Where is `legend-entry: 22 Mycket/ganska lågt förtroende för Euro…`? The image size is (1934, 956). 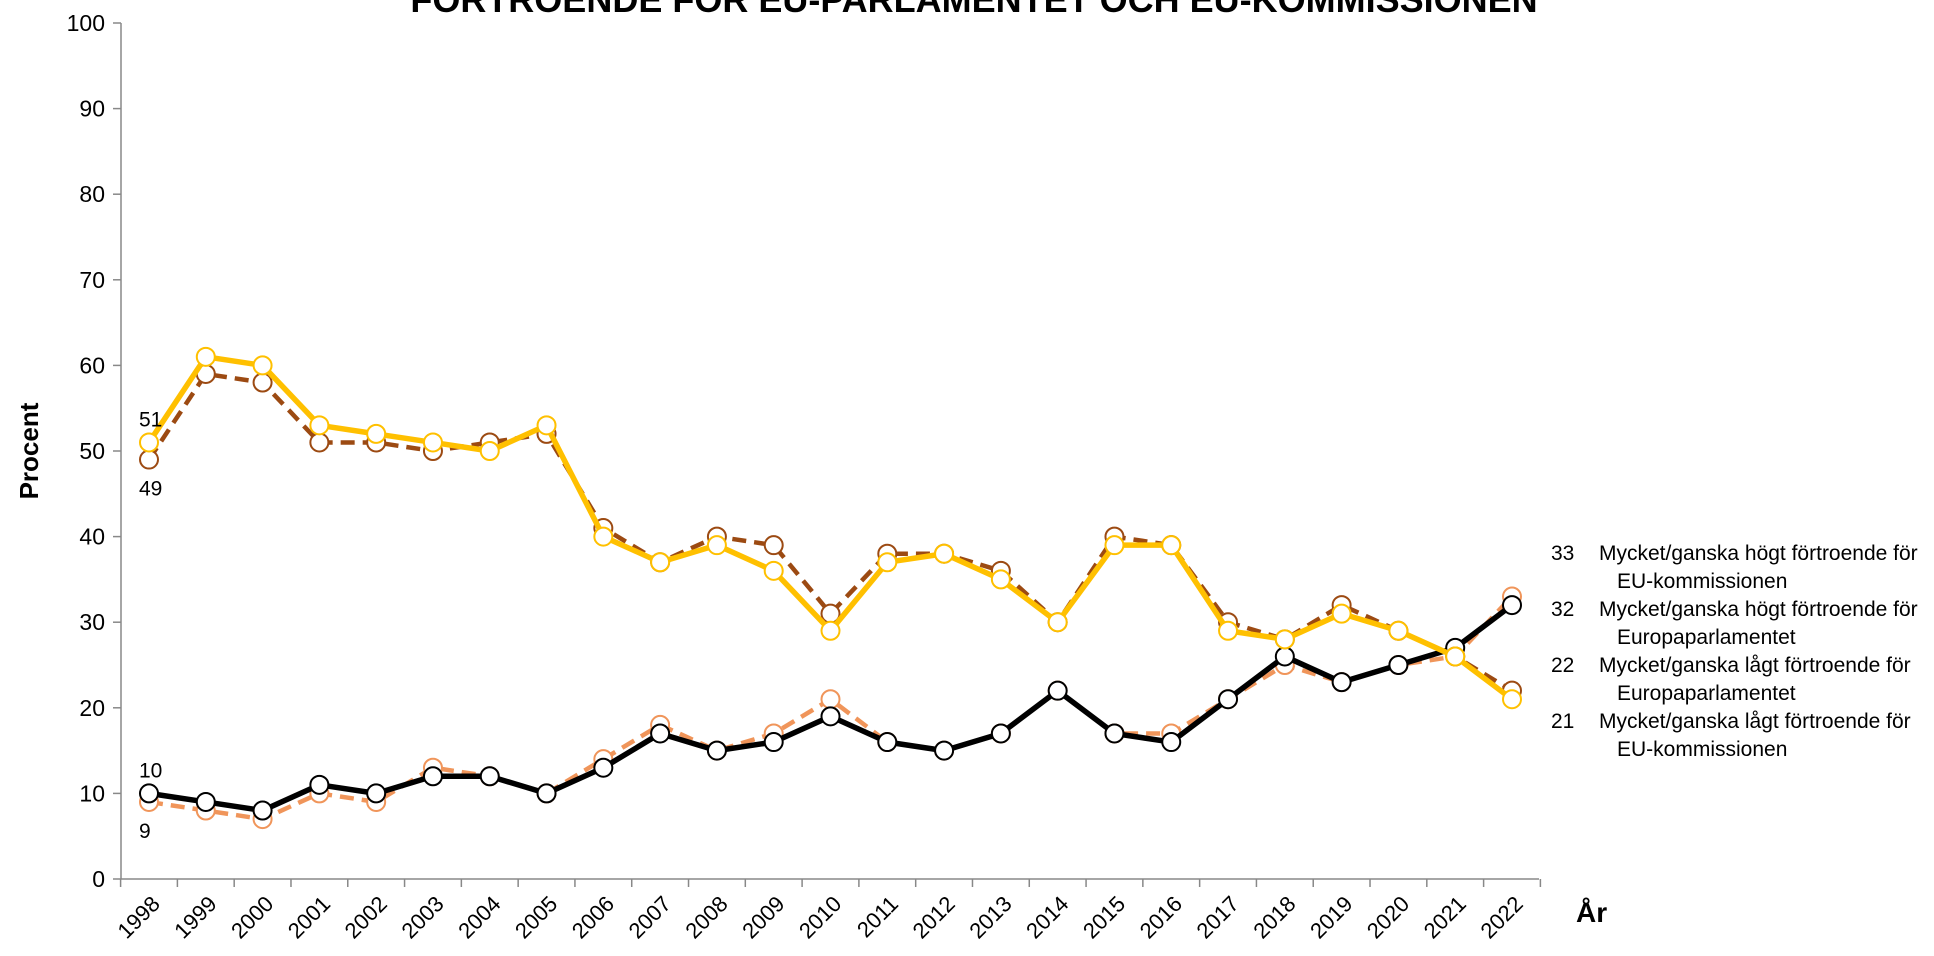 legend-entry: 22 Mycket/ganska lågt förtroende för Euro… is located at coordinates (1742, 680).